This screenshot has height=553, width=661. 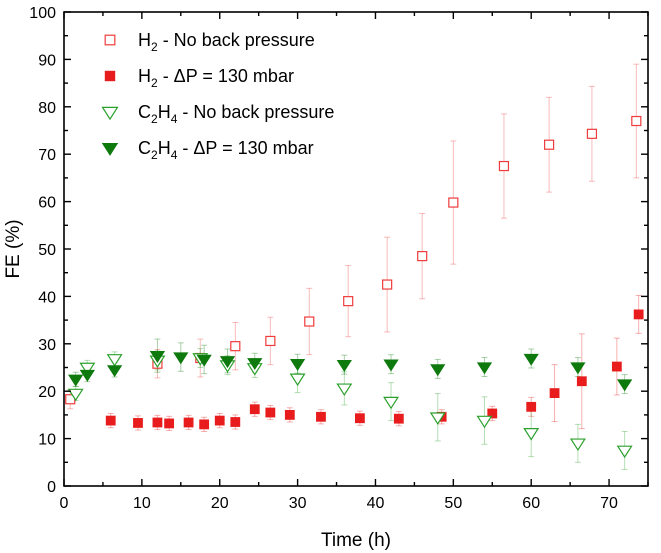 I want to click on x-tick-label: 40, so click(x=376, y=503).